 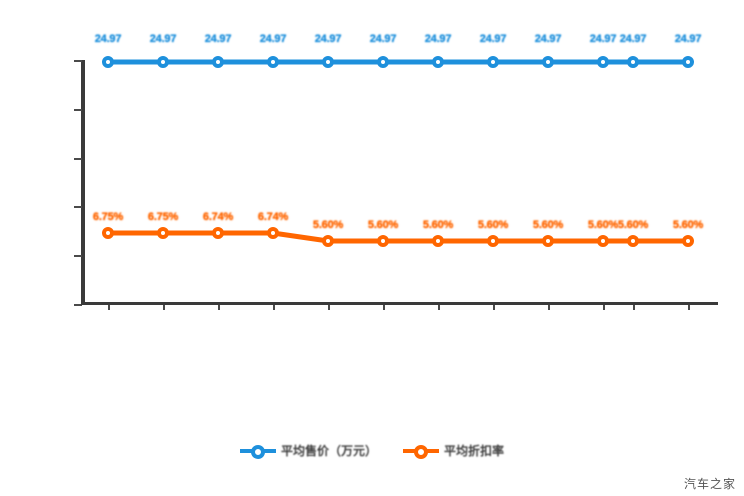 What do you see at coordinates (399, 303) in the screenshot?
I see `x-axis-line` at bounding box center [399, 303].